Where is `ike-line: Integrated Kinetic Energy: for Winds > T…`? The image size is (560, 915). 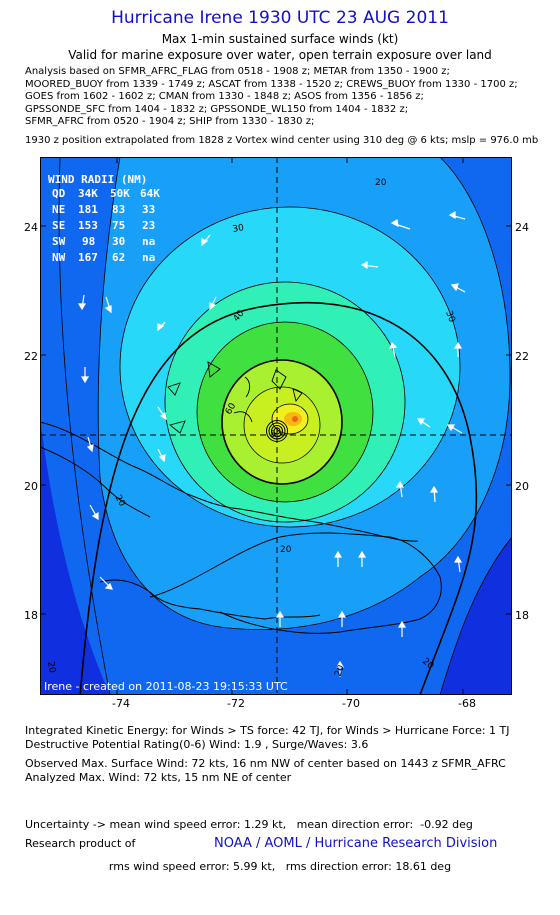 ike-line: Integrated Kinetic Energy: for Winds > T… is located at coordinates (267, 730).